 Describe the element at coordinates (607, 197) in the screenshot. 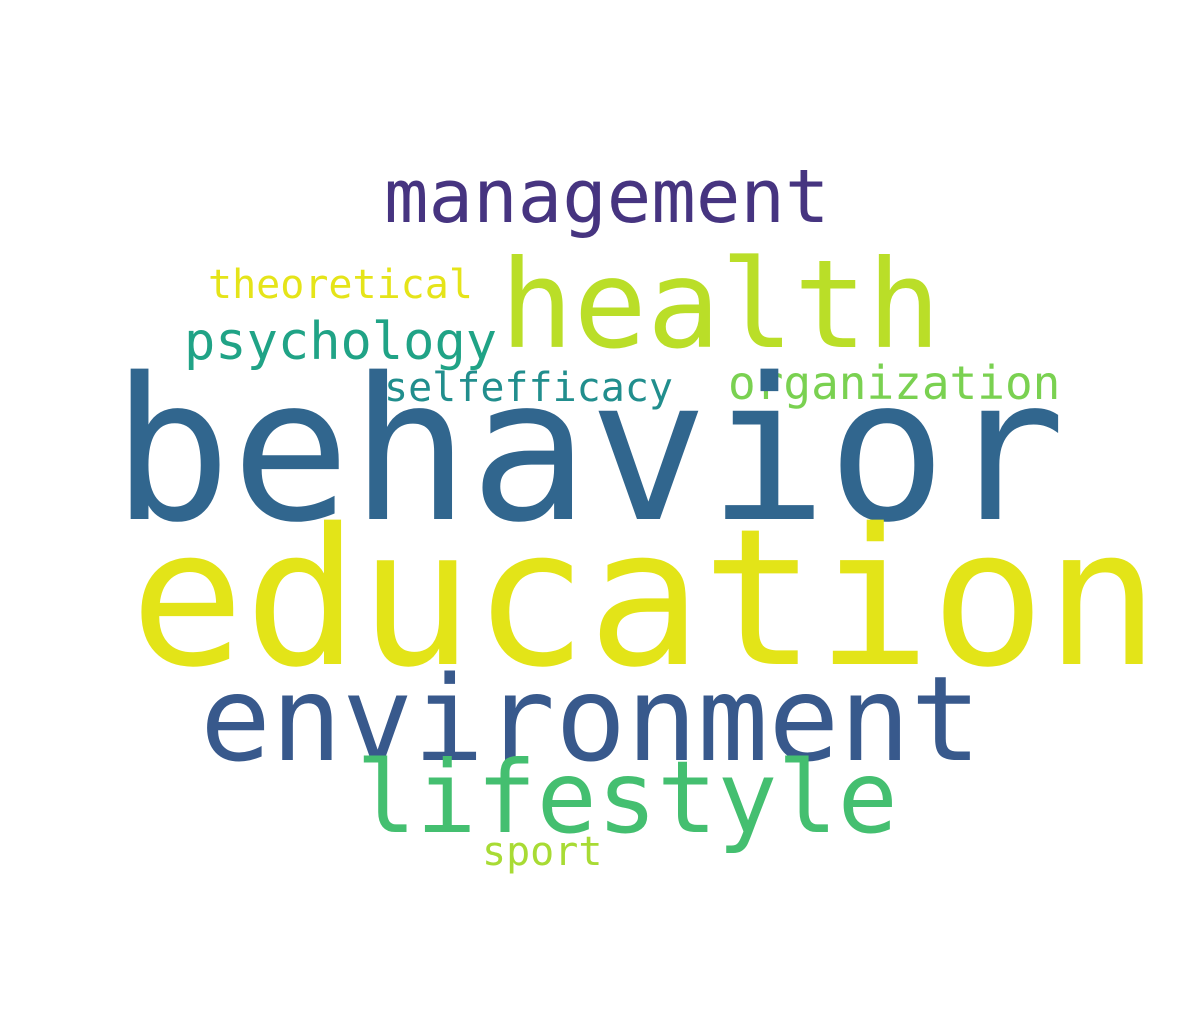

I see `word-management: management` at that location.